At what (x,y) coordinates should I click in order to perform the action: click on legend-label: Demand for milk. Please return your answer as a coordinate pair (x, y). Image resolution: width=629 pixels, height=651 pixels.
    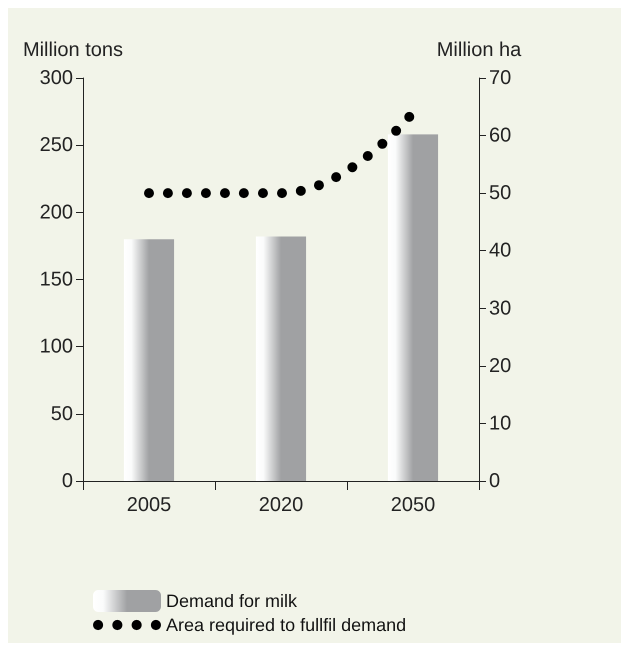
    Looking at the image, I should click on (232, 601).